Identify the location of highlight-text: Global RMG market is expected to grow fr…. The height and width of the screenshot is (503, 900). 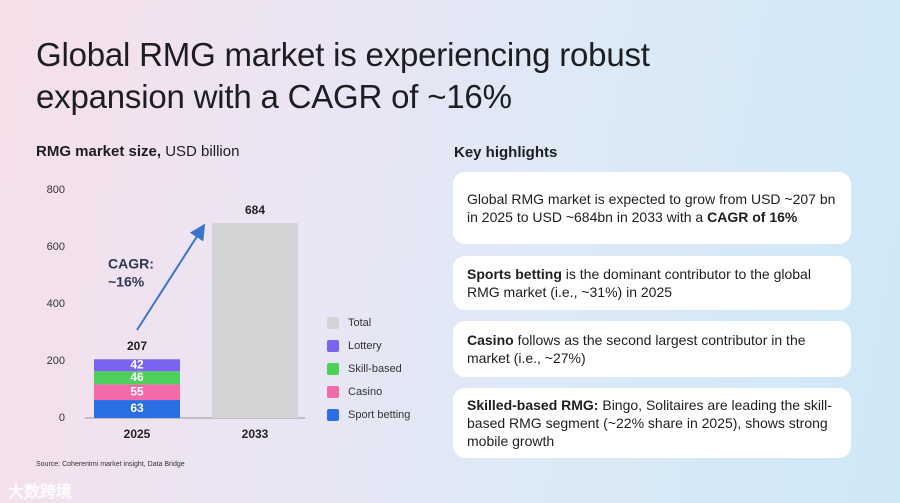
(652, 208).